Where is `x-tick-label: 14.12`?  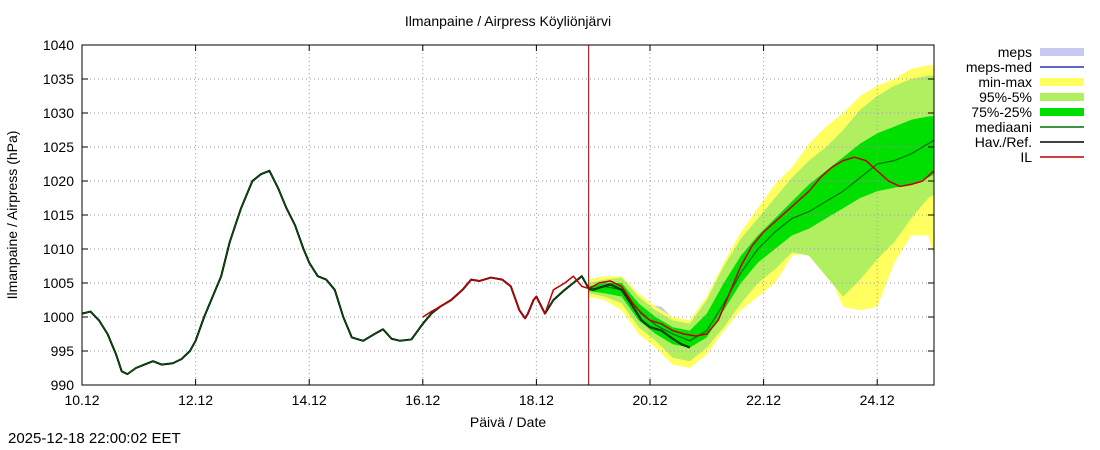 x-tick-label: 14.12 is located at coordinates (309, 400).